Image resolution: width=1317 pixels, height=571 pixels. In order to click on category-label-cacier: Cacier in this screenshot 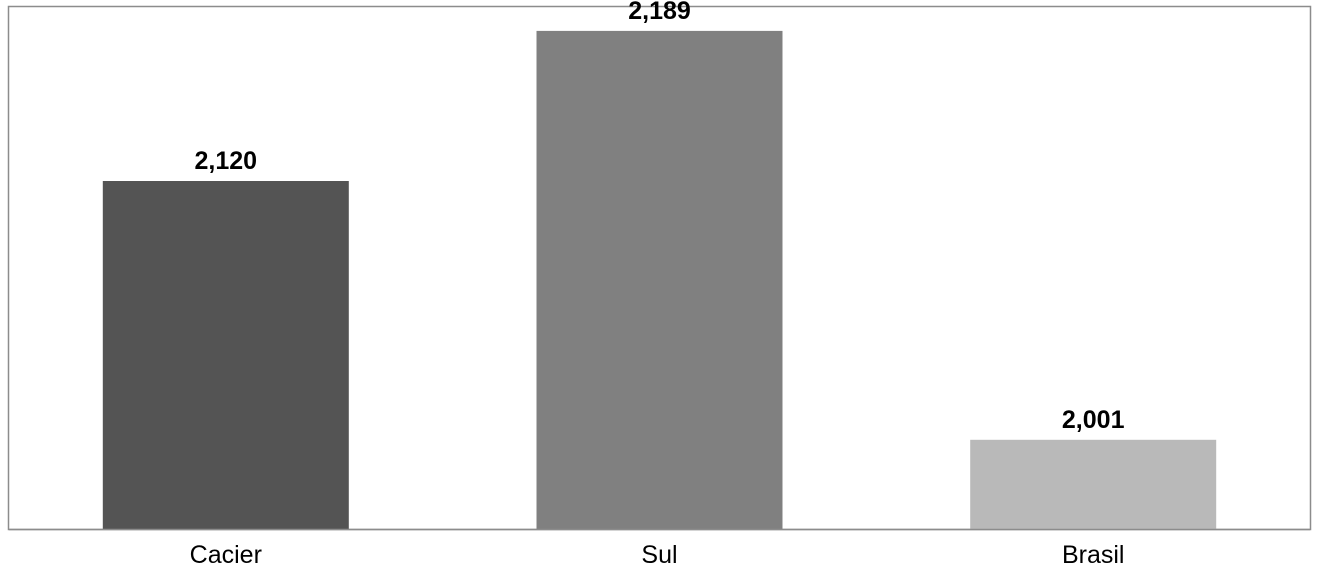, I will do `click(226, 555)`.